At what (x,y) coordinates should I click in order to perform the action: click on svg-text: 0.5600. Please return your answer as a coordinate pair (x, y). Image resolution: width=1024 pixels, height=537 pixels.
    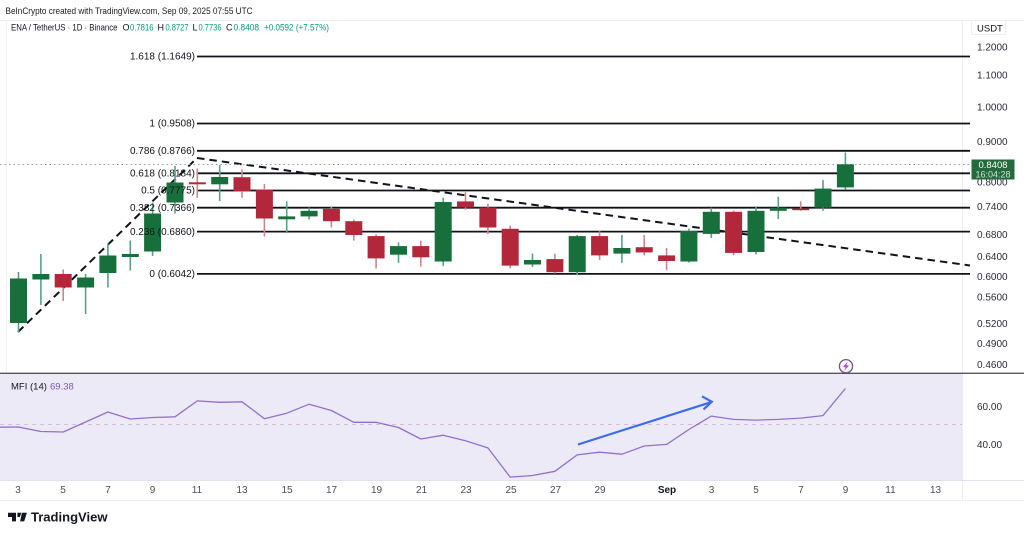
    Looking at the image, I should click on (992, 298).